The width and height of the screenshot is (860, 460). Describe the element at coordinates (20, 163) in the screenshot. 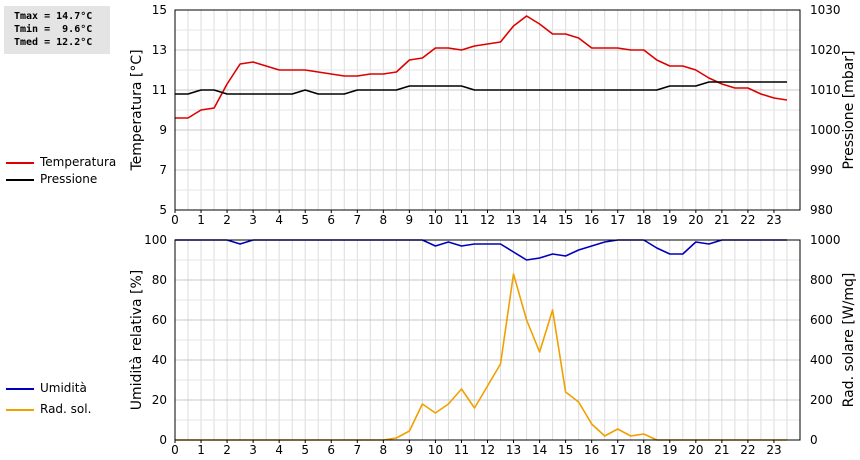

I see `legend-swatch-temperatura` at that location.